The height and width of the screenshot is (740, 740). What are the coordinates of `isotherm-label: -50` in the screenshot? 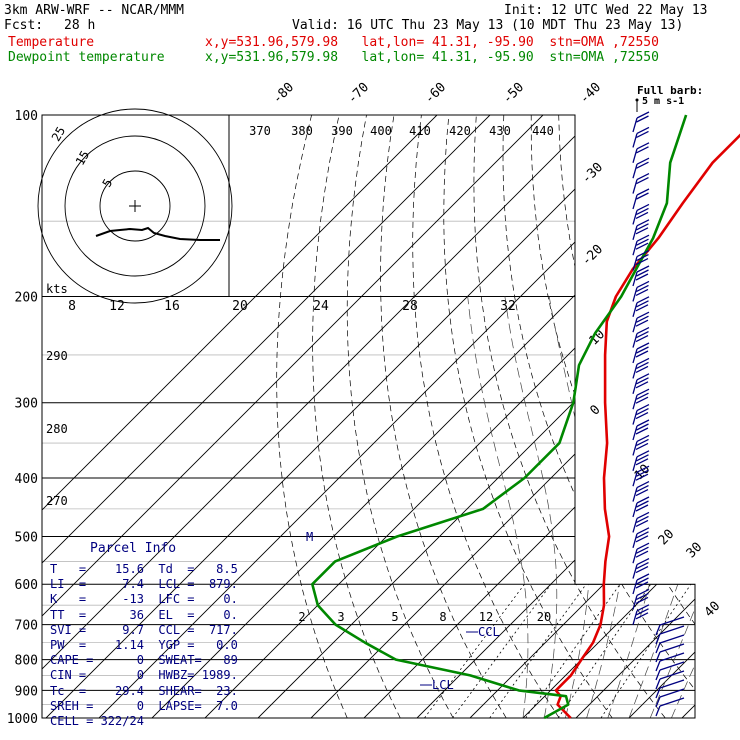 It's located at (513, 93).